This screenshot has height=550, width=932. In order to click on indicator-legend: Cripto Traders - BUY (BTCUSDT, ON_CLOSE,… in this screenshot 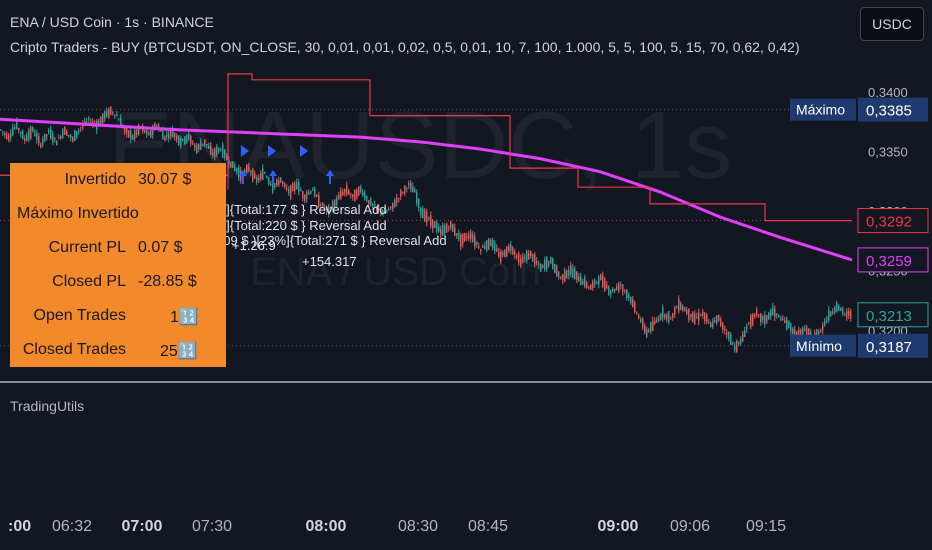, I will do `click(405, 47)`.